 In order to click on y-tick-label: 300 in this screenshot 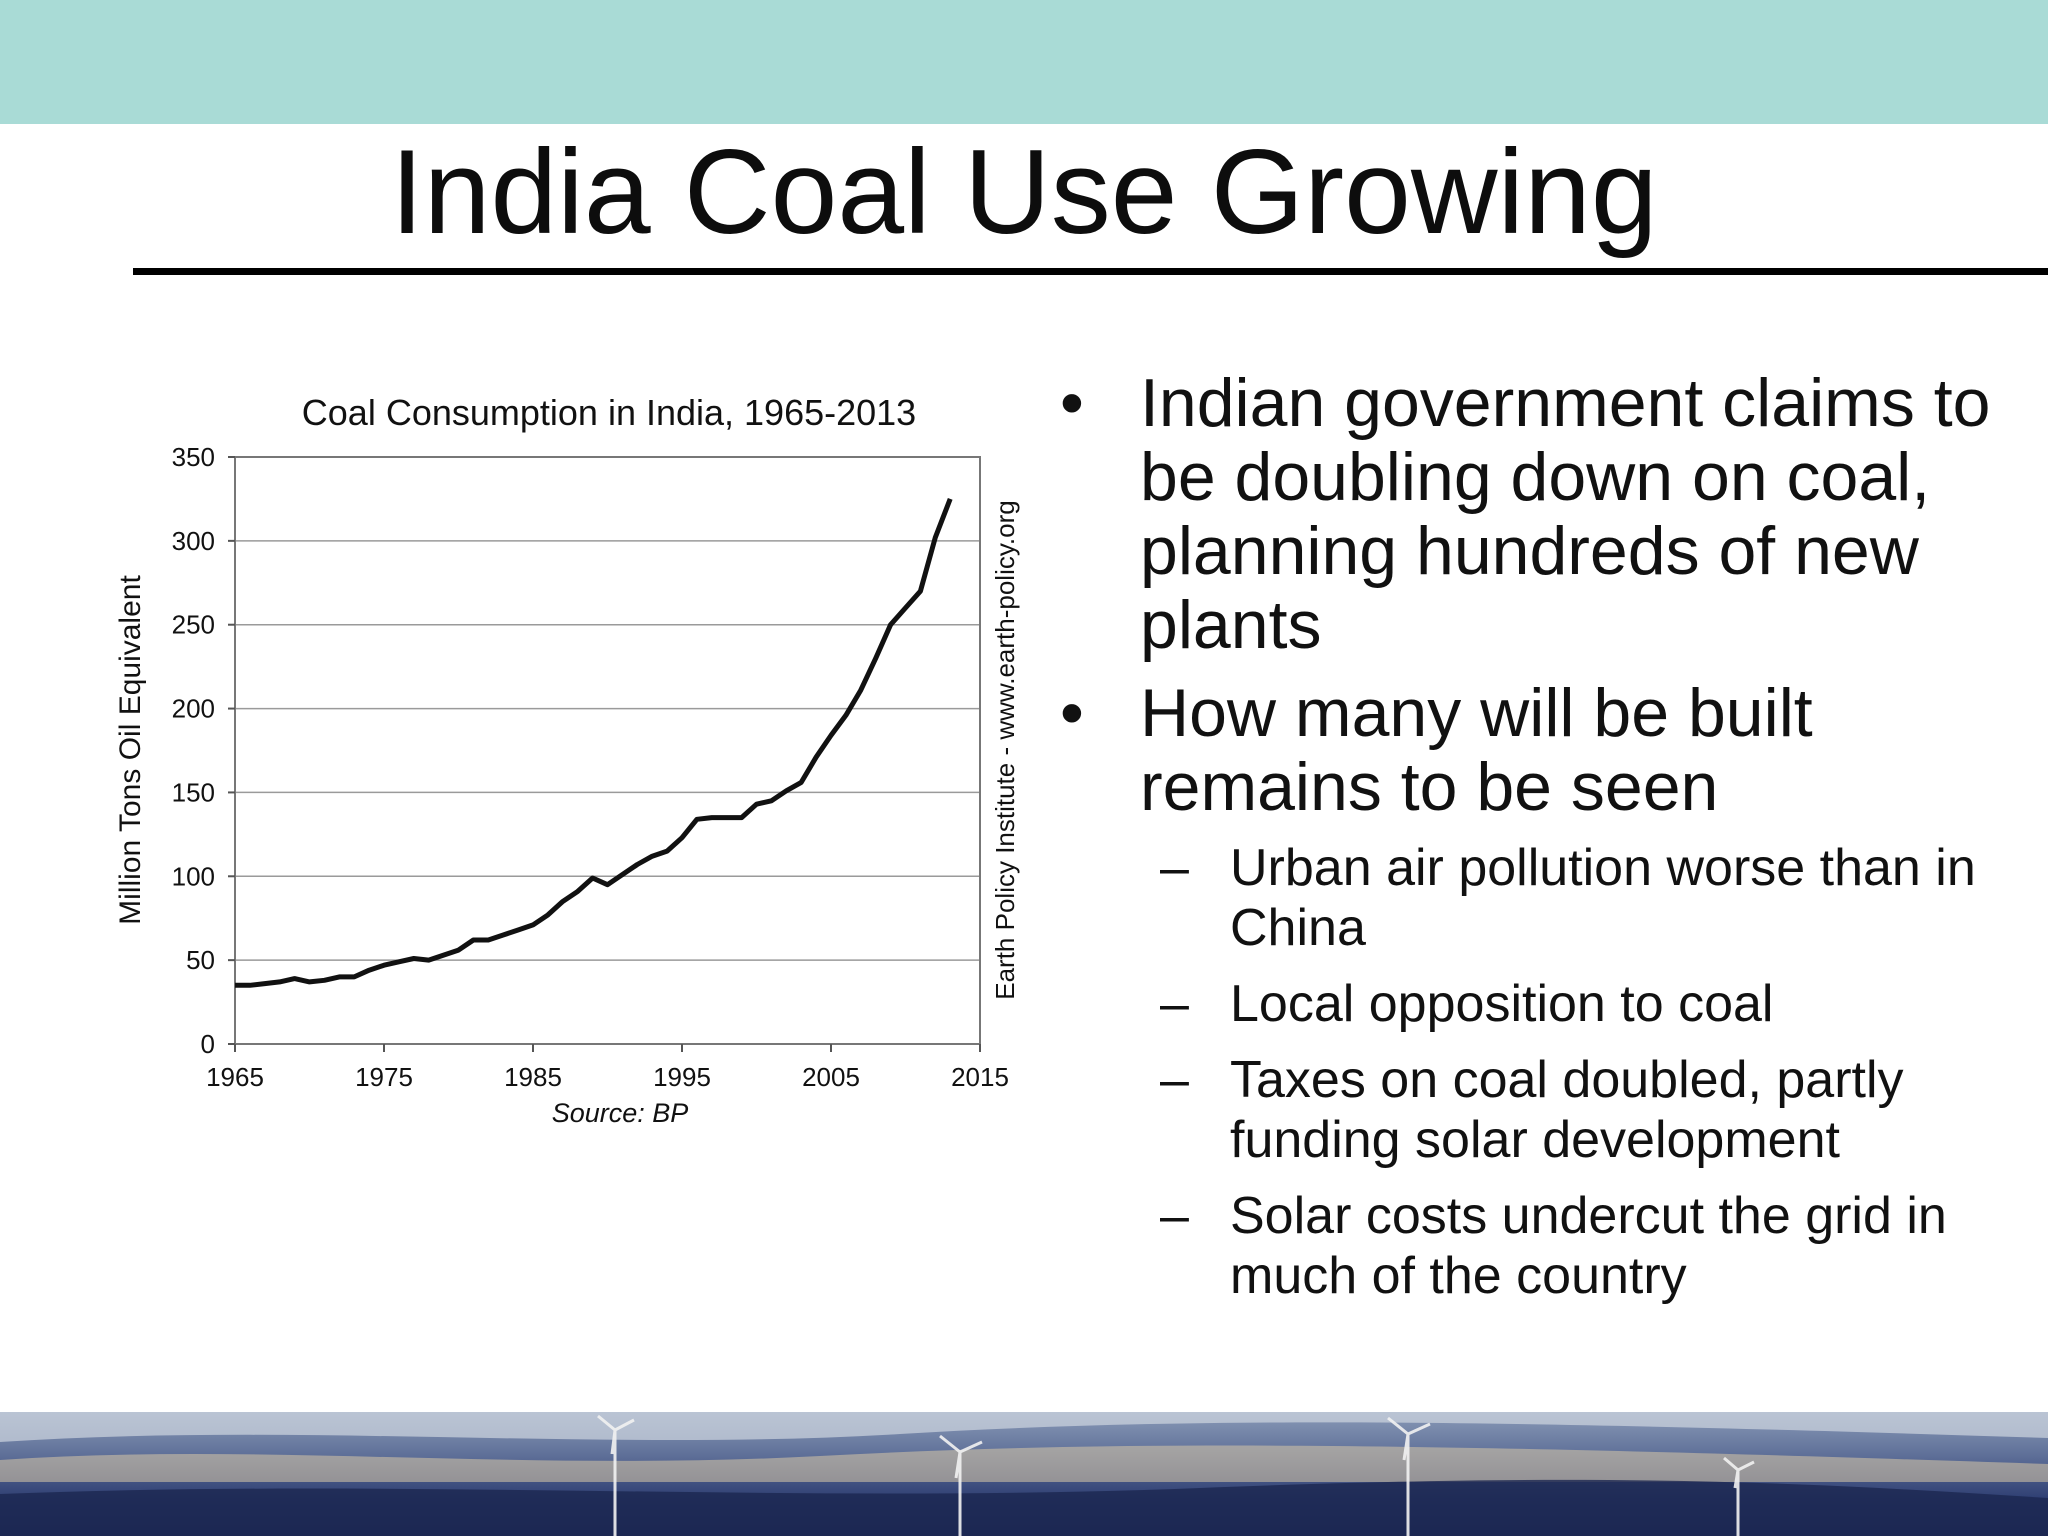, I will do `click(193, 541)`.